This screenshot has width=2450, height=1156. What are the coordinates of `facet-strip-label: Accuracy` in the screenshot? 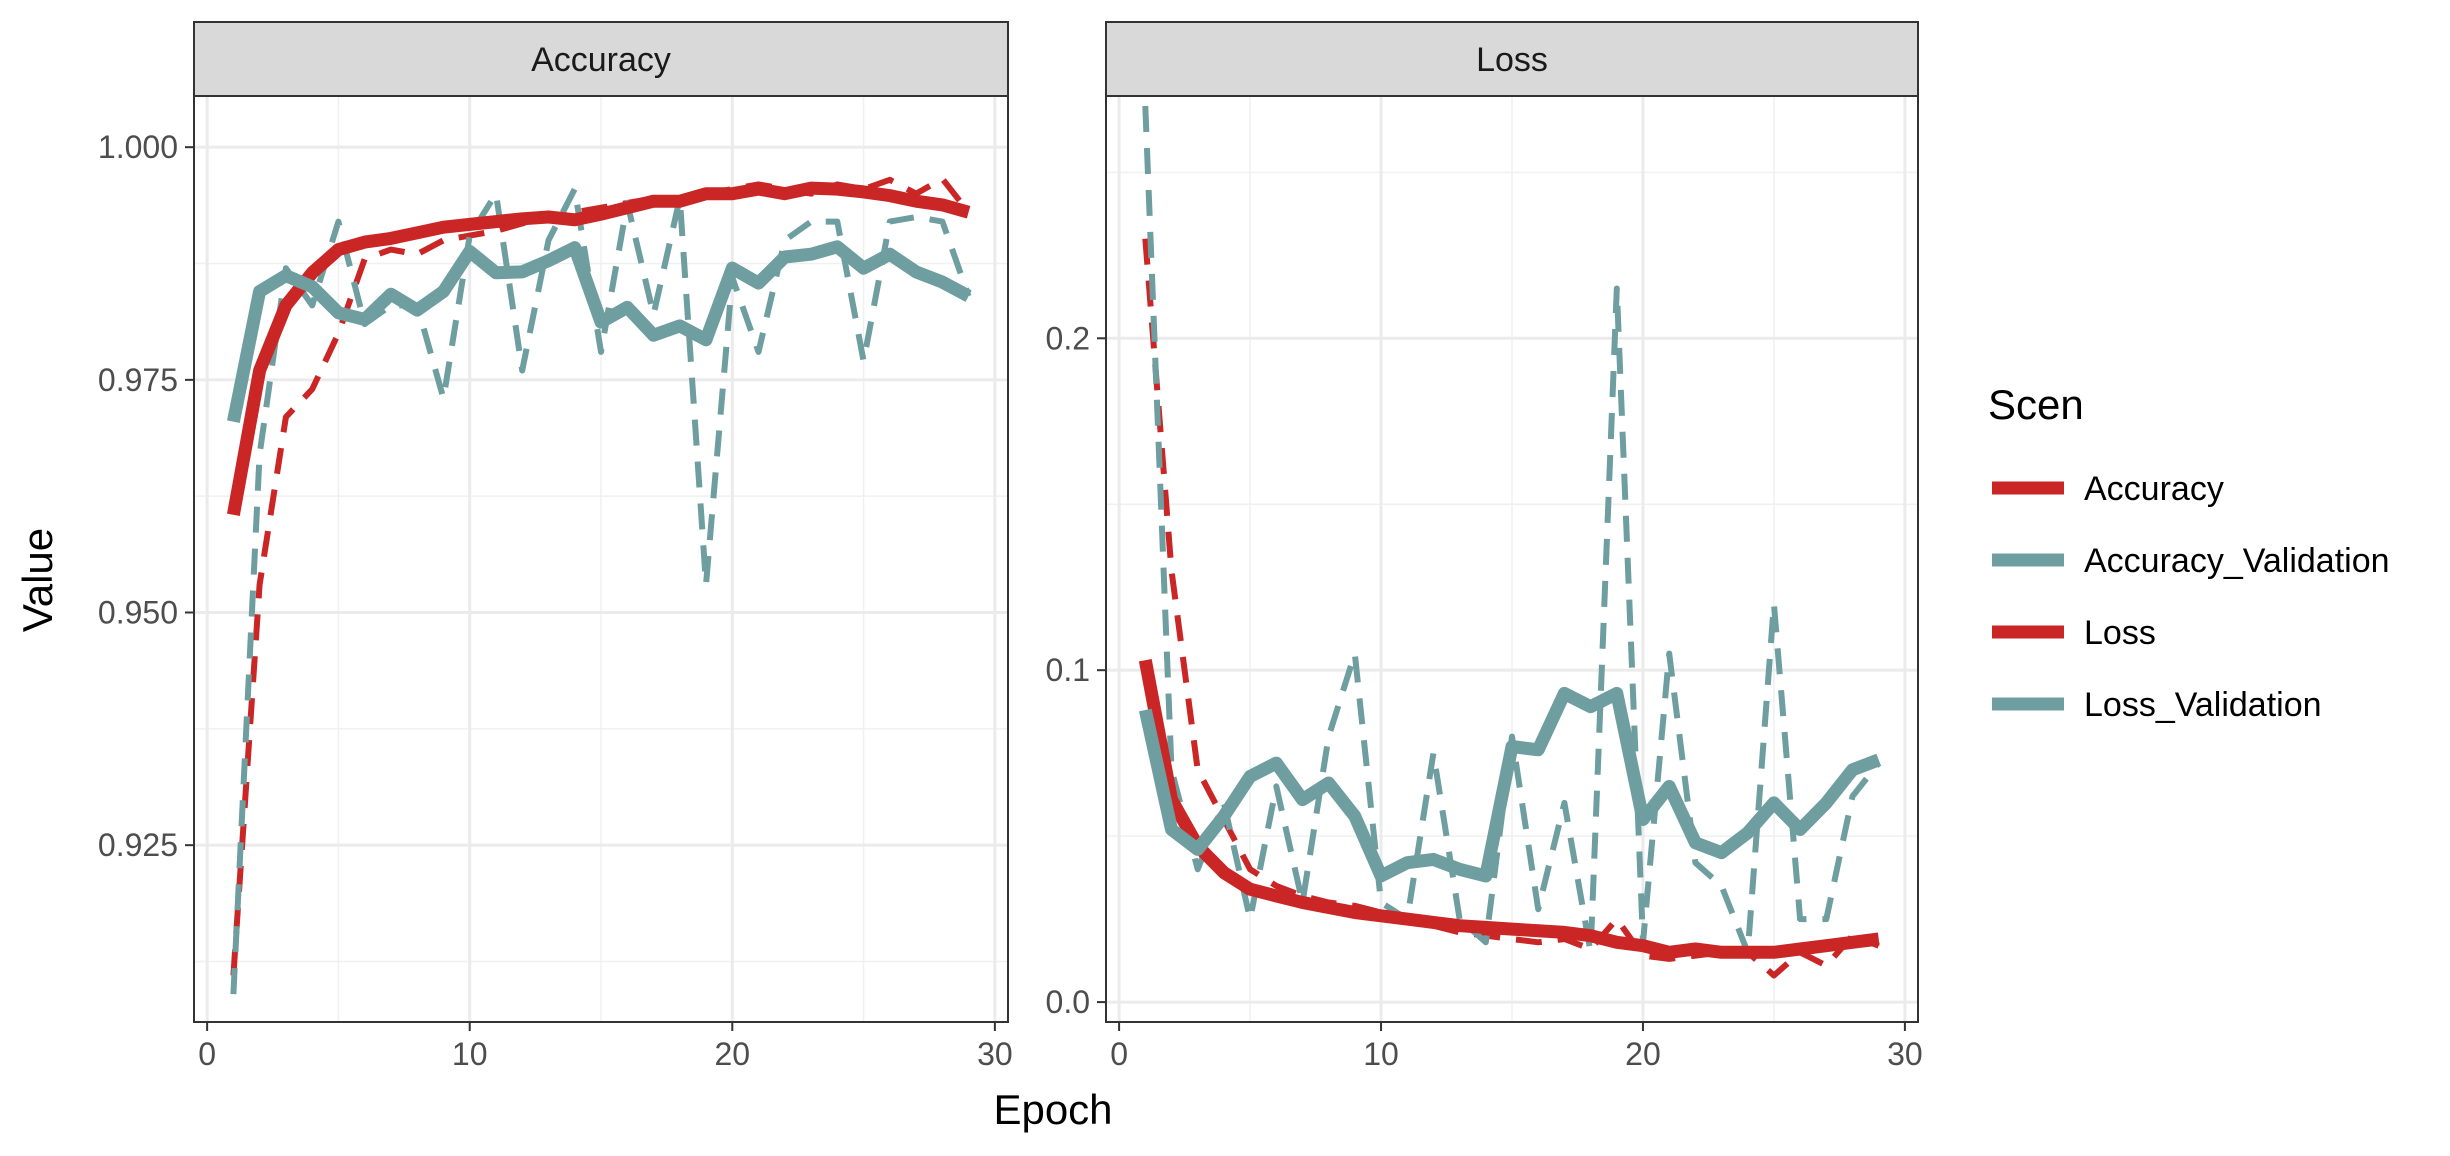 It's located at (601, 60).